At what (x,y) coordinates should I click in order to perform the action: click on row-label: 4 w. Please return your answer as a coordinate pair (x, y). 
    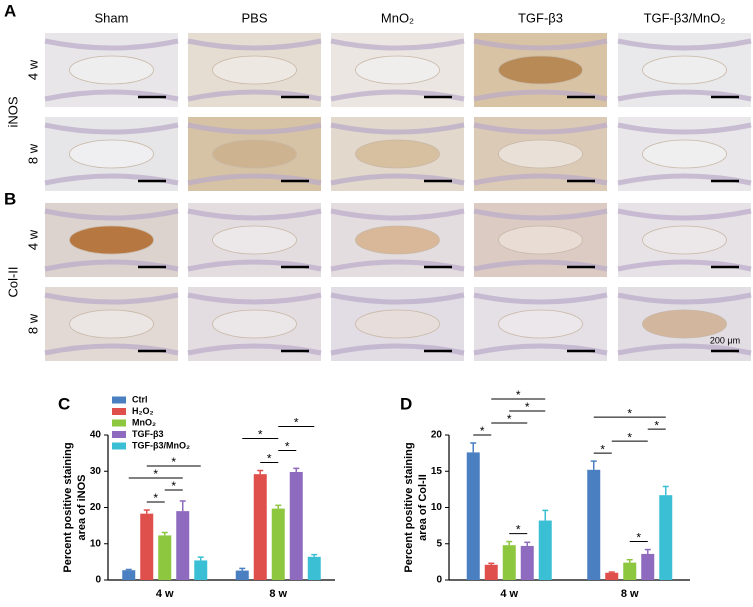
    Looking at the image, I should click on (32, 69).